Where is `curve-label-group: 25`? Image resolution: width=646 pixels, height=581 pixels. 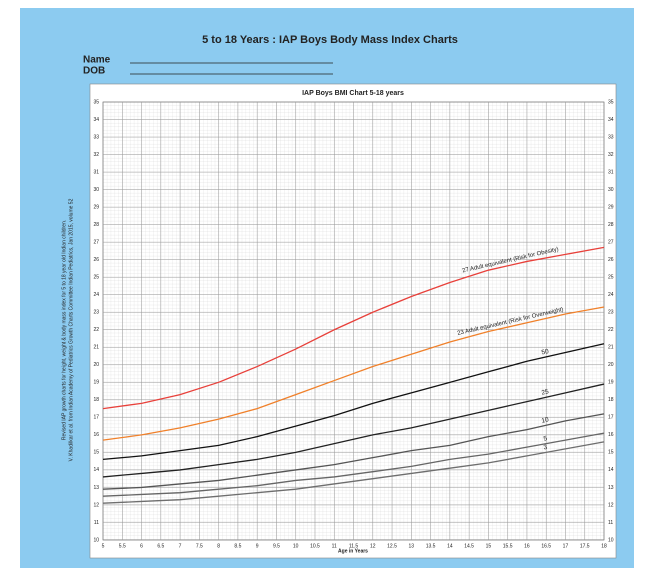 curve-label-group: 25 is located at coordinates (545, 392).